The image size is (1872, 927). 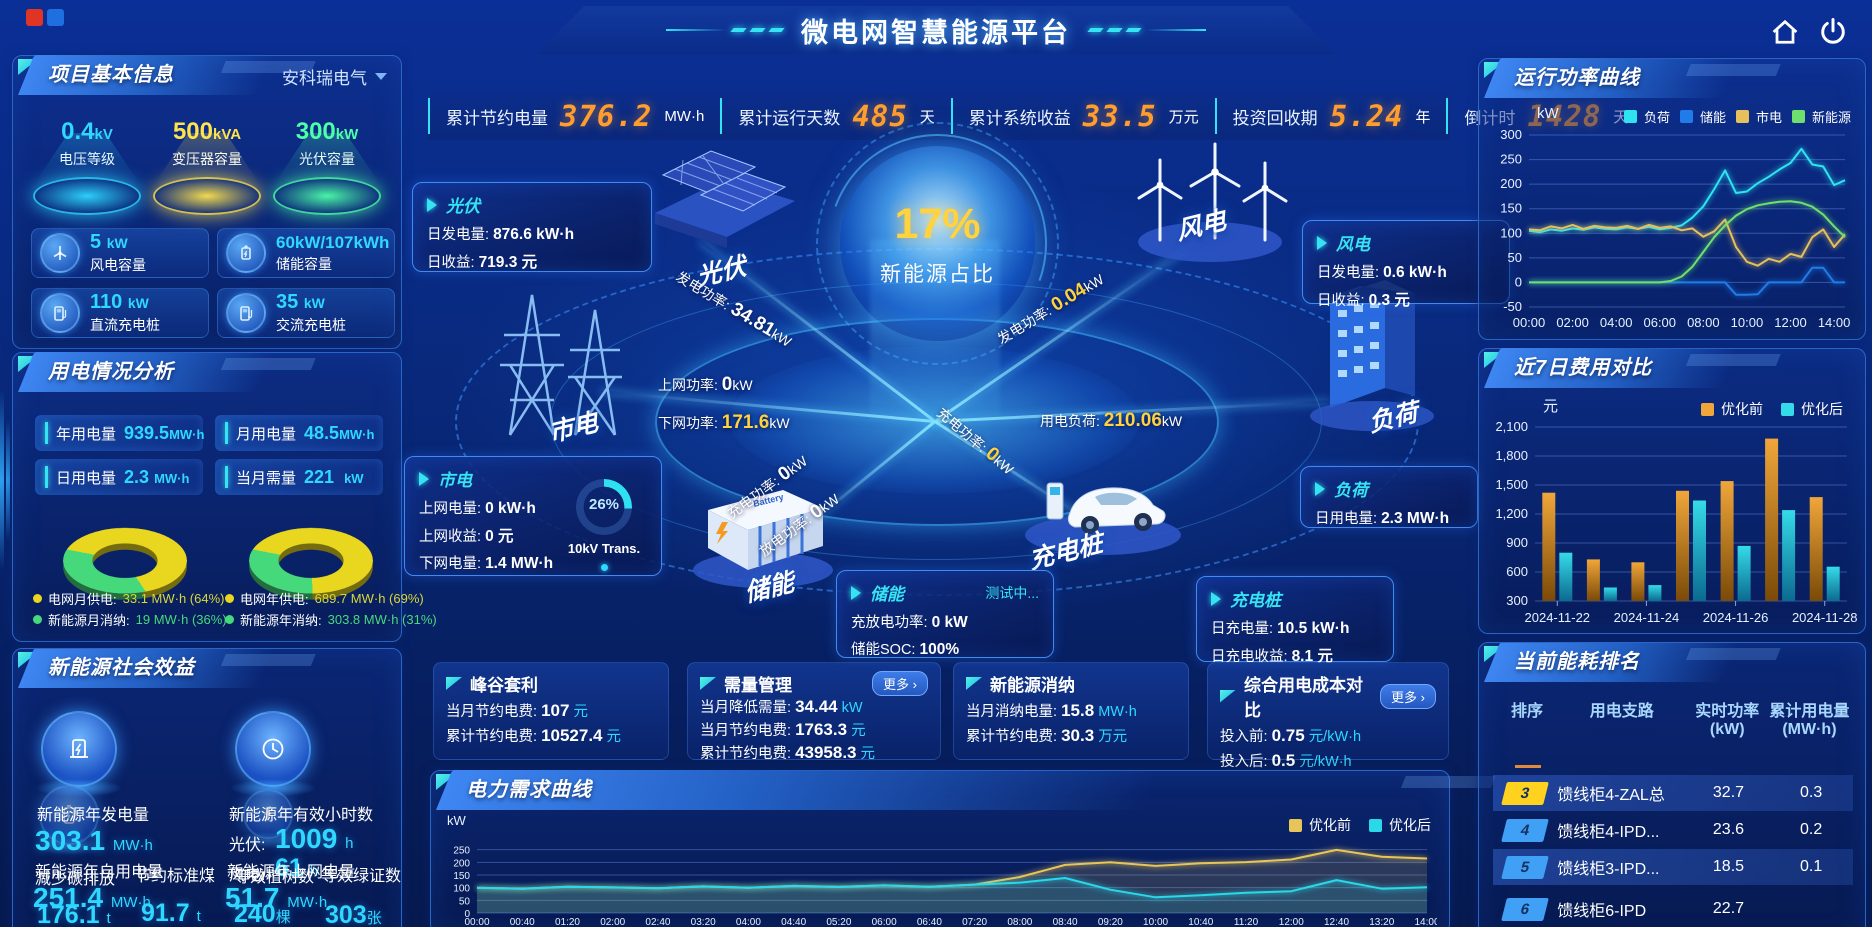 I want to click on power-icon, so click(x=1833, y=32).